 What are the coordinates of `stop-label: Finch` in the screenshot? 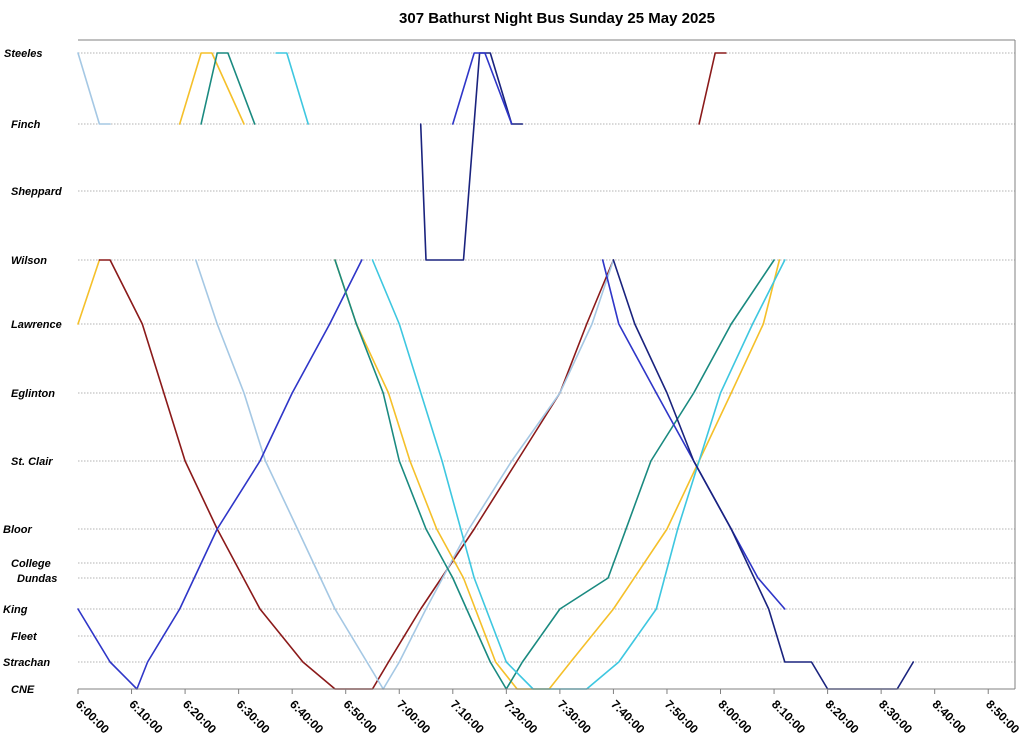 It's located at (26, 125).